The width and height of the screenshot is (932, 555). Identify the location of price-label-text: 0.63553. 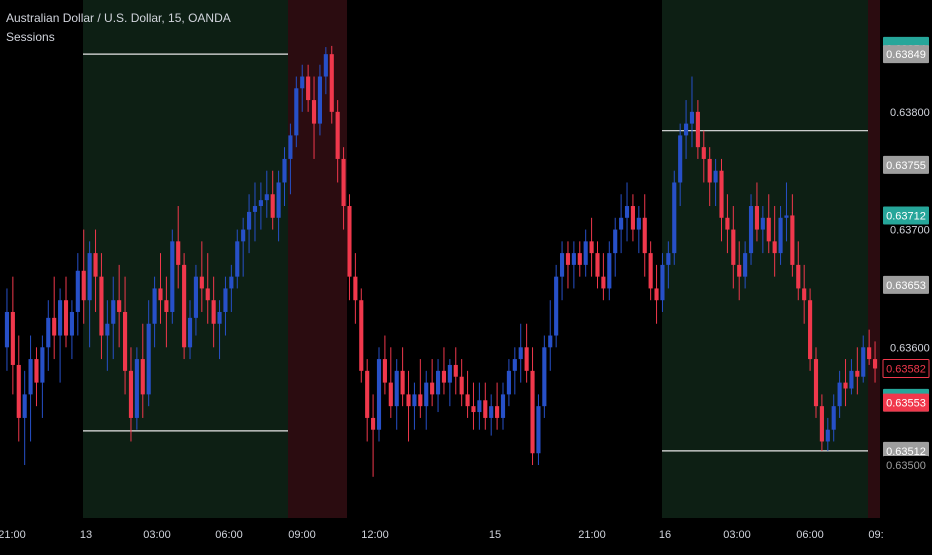
(906, 404).